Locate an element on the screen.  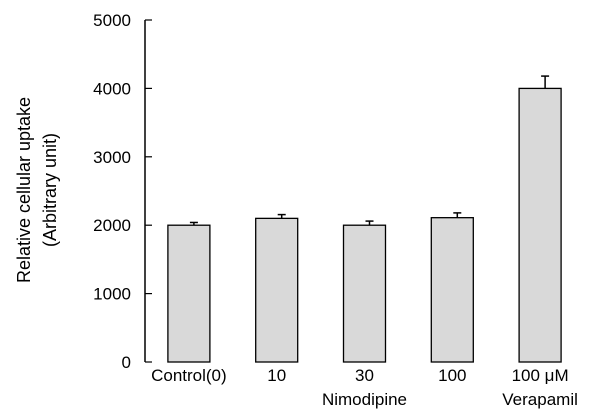
group-label: Verapamil is located at coordinates (540, 399).